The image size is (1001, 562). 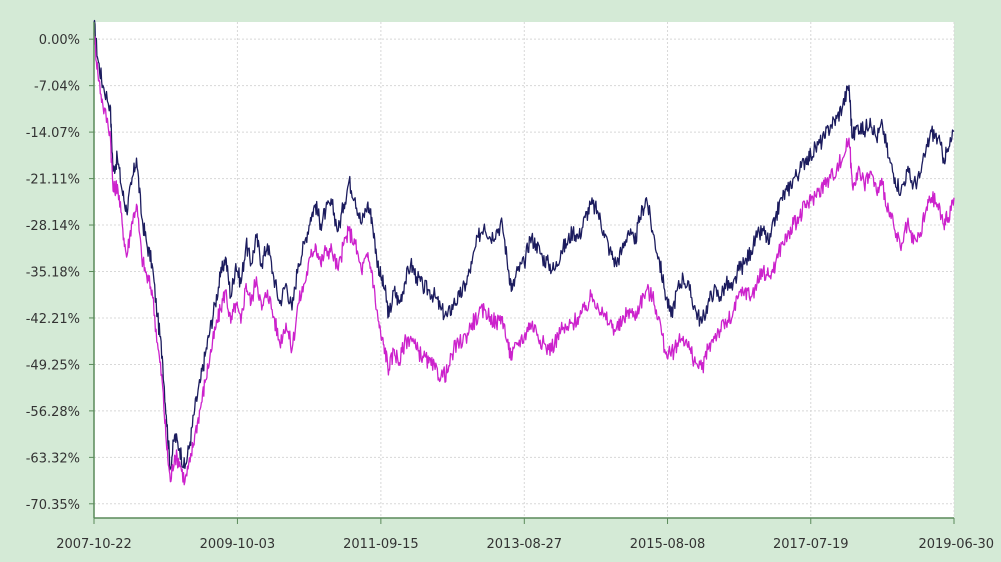 What do you see at coordinates (53, 365) in the screenshot?
I see `y-tick-label: -49.25%` at bounding box center [53, 365].